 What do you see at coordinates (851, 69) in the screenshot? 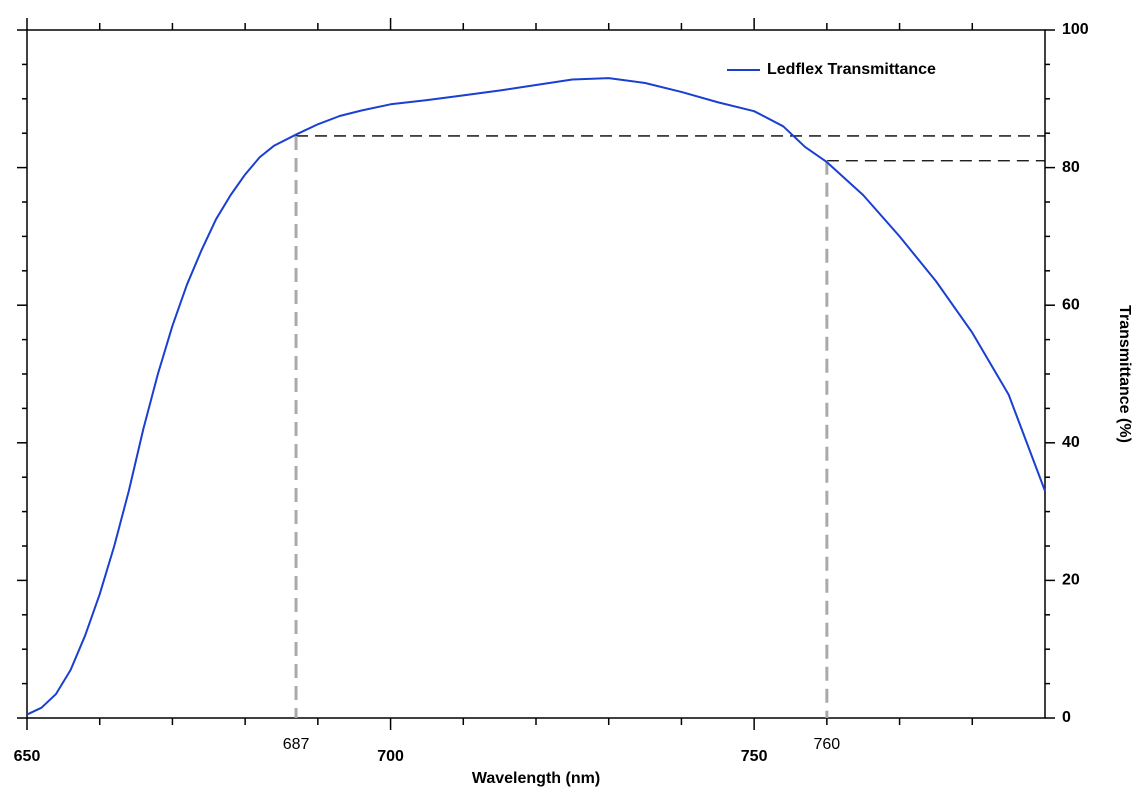
I see `legend-label: Ledflex Transmittance` at bounding box center [851, 69].